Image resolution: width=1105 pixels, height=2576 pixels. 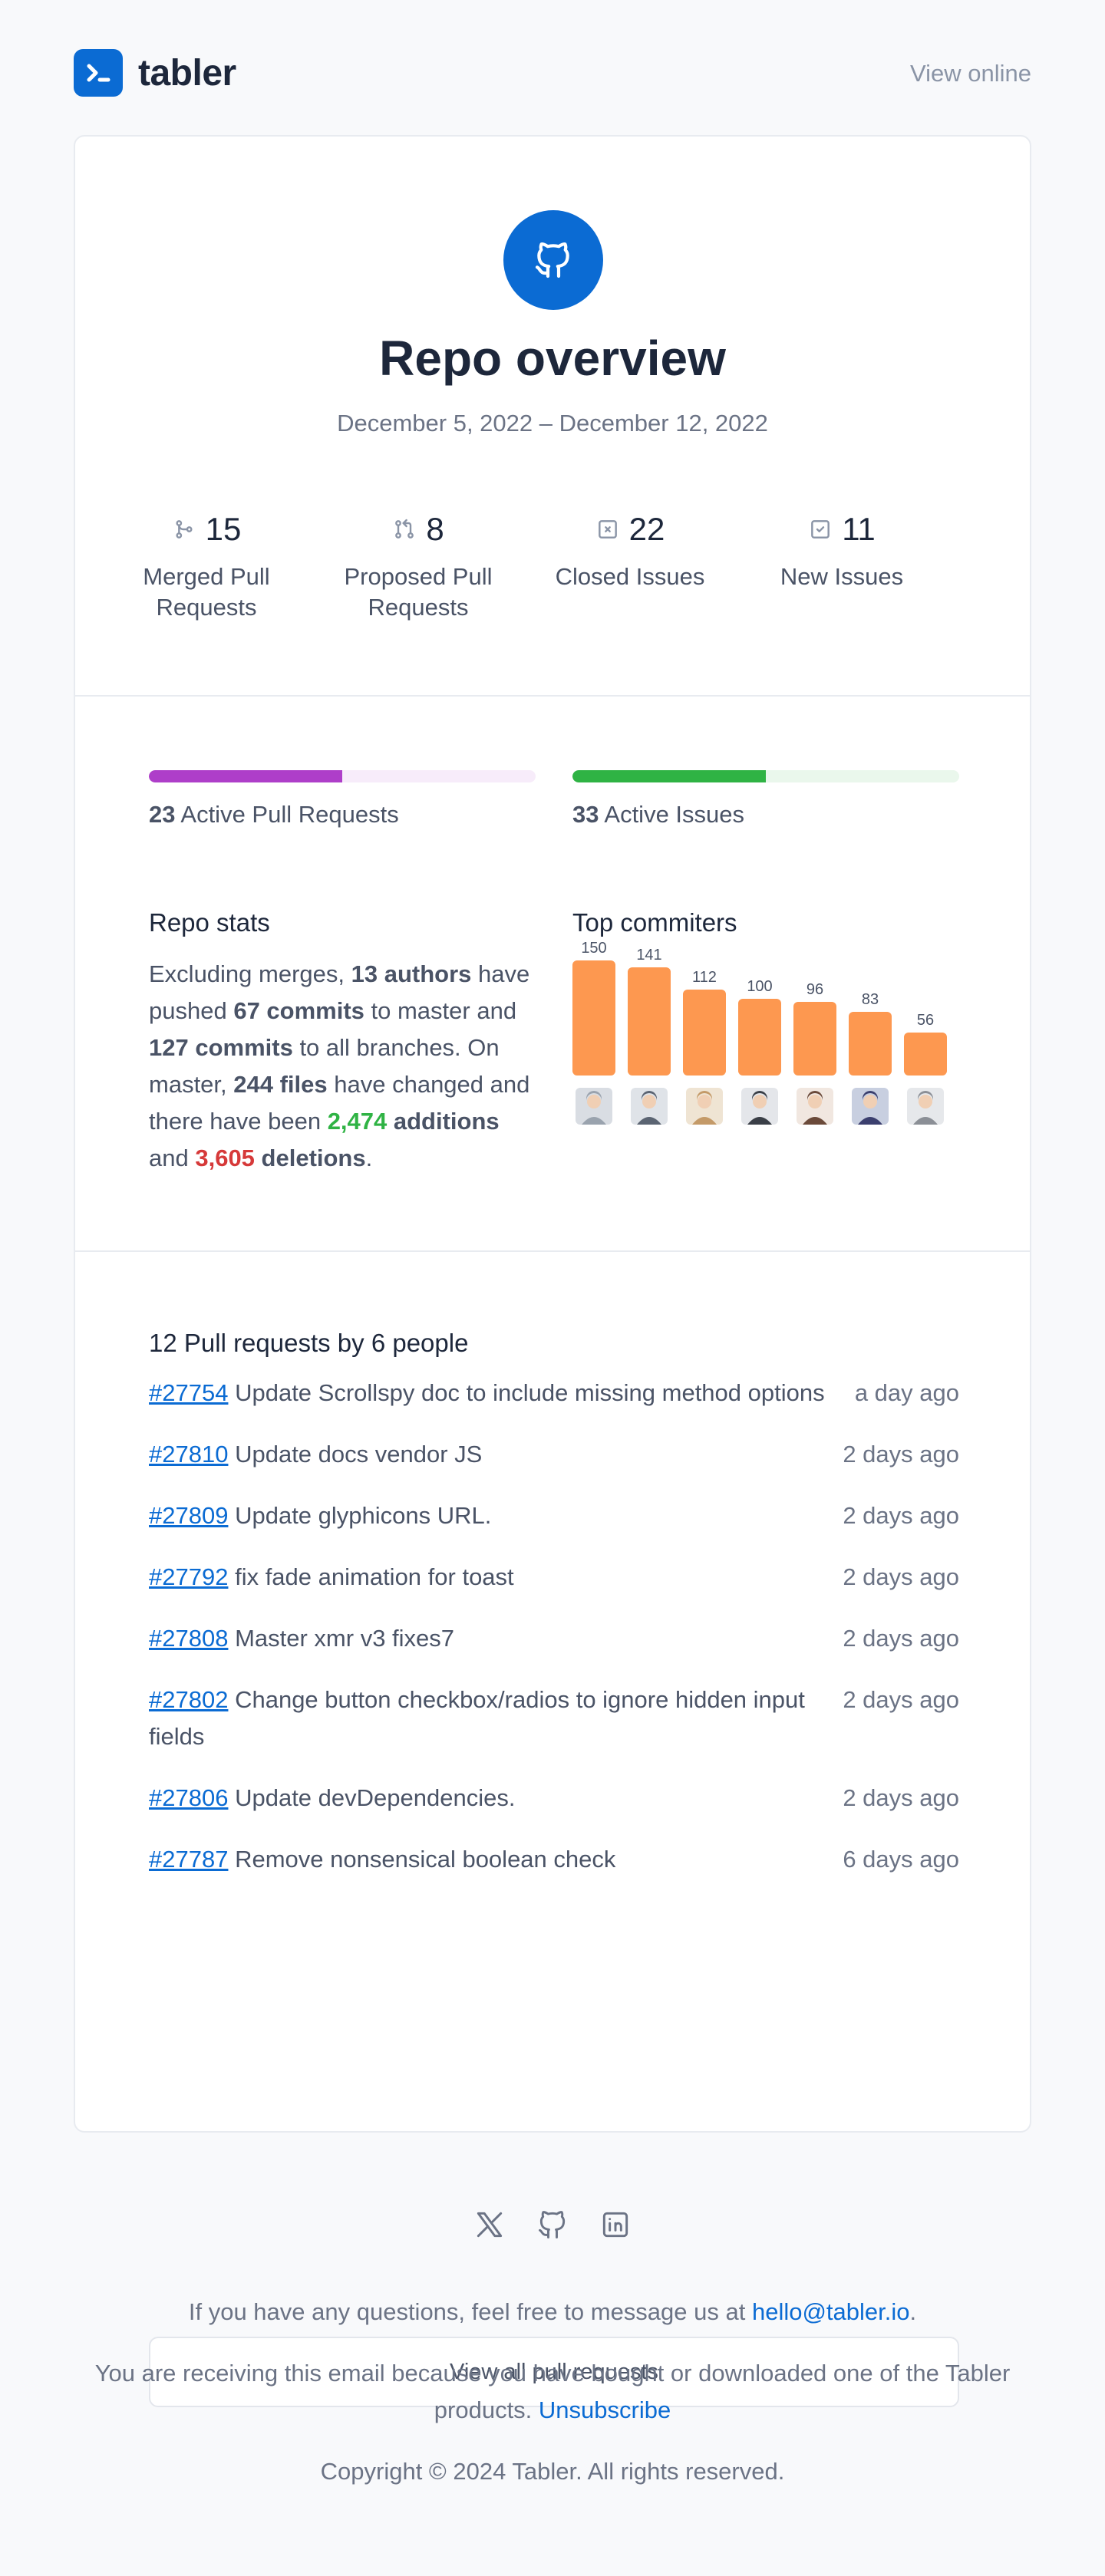 What do you see at coordinates (435, 529) in the screenshot?
I see `stat-value: 8` at bounding box center [435, 529].